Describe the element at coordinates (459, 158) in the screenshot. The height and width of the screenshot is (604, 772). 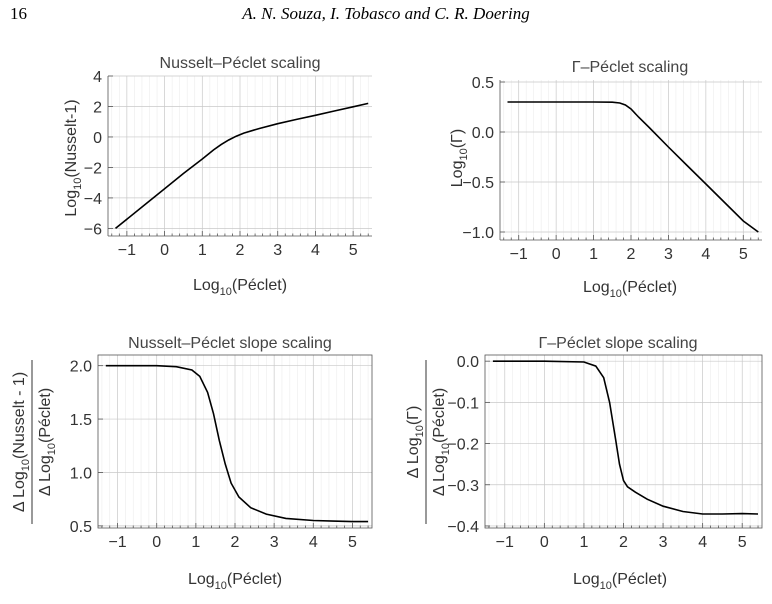
I see `y-axis-label: Log10(Γ)` at that location.